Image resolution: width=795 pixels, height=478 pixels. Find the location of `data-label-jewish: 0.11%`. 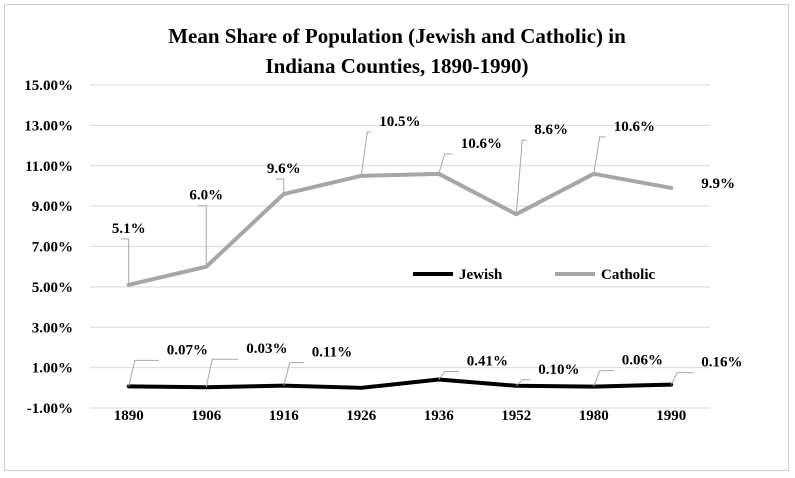

data-label-jewish: 0.11% is located at coordinates (332, 353).